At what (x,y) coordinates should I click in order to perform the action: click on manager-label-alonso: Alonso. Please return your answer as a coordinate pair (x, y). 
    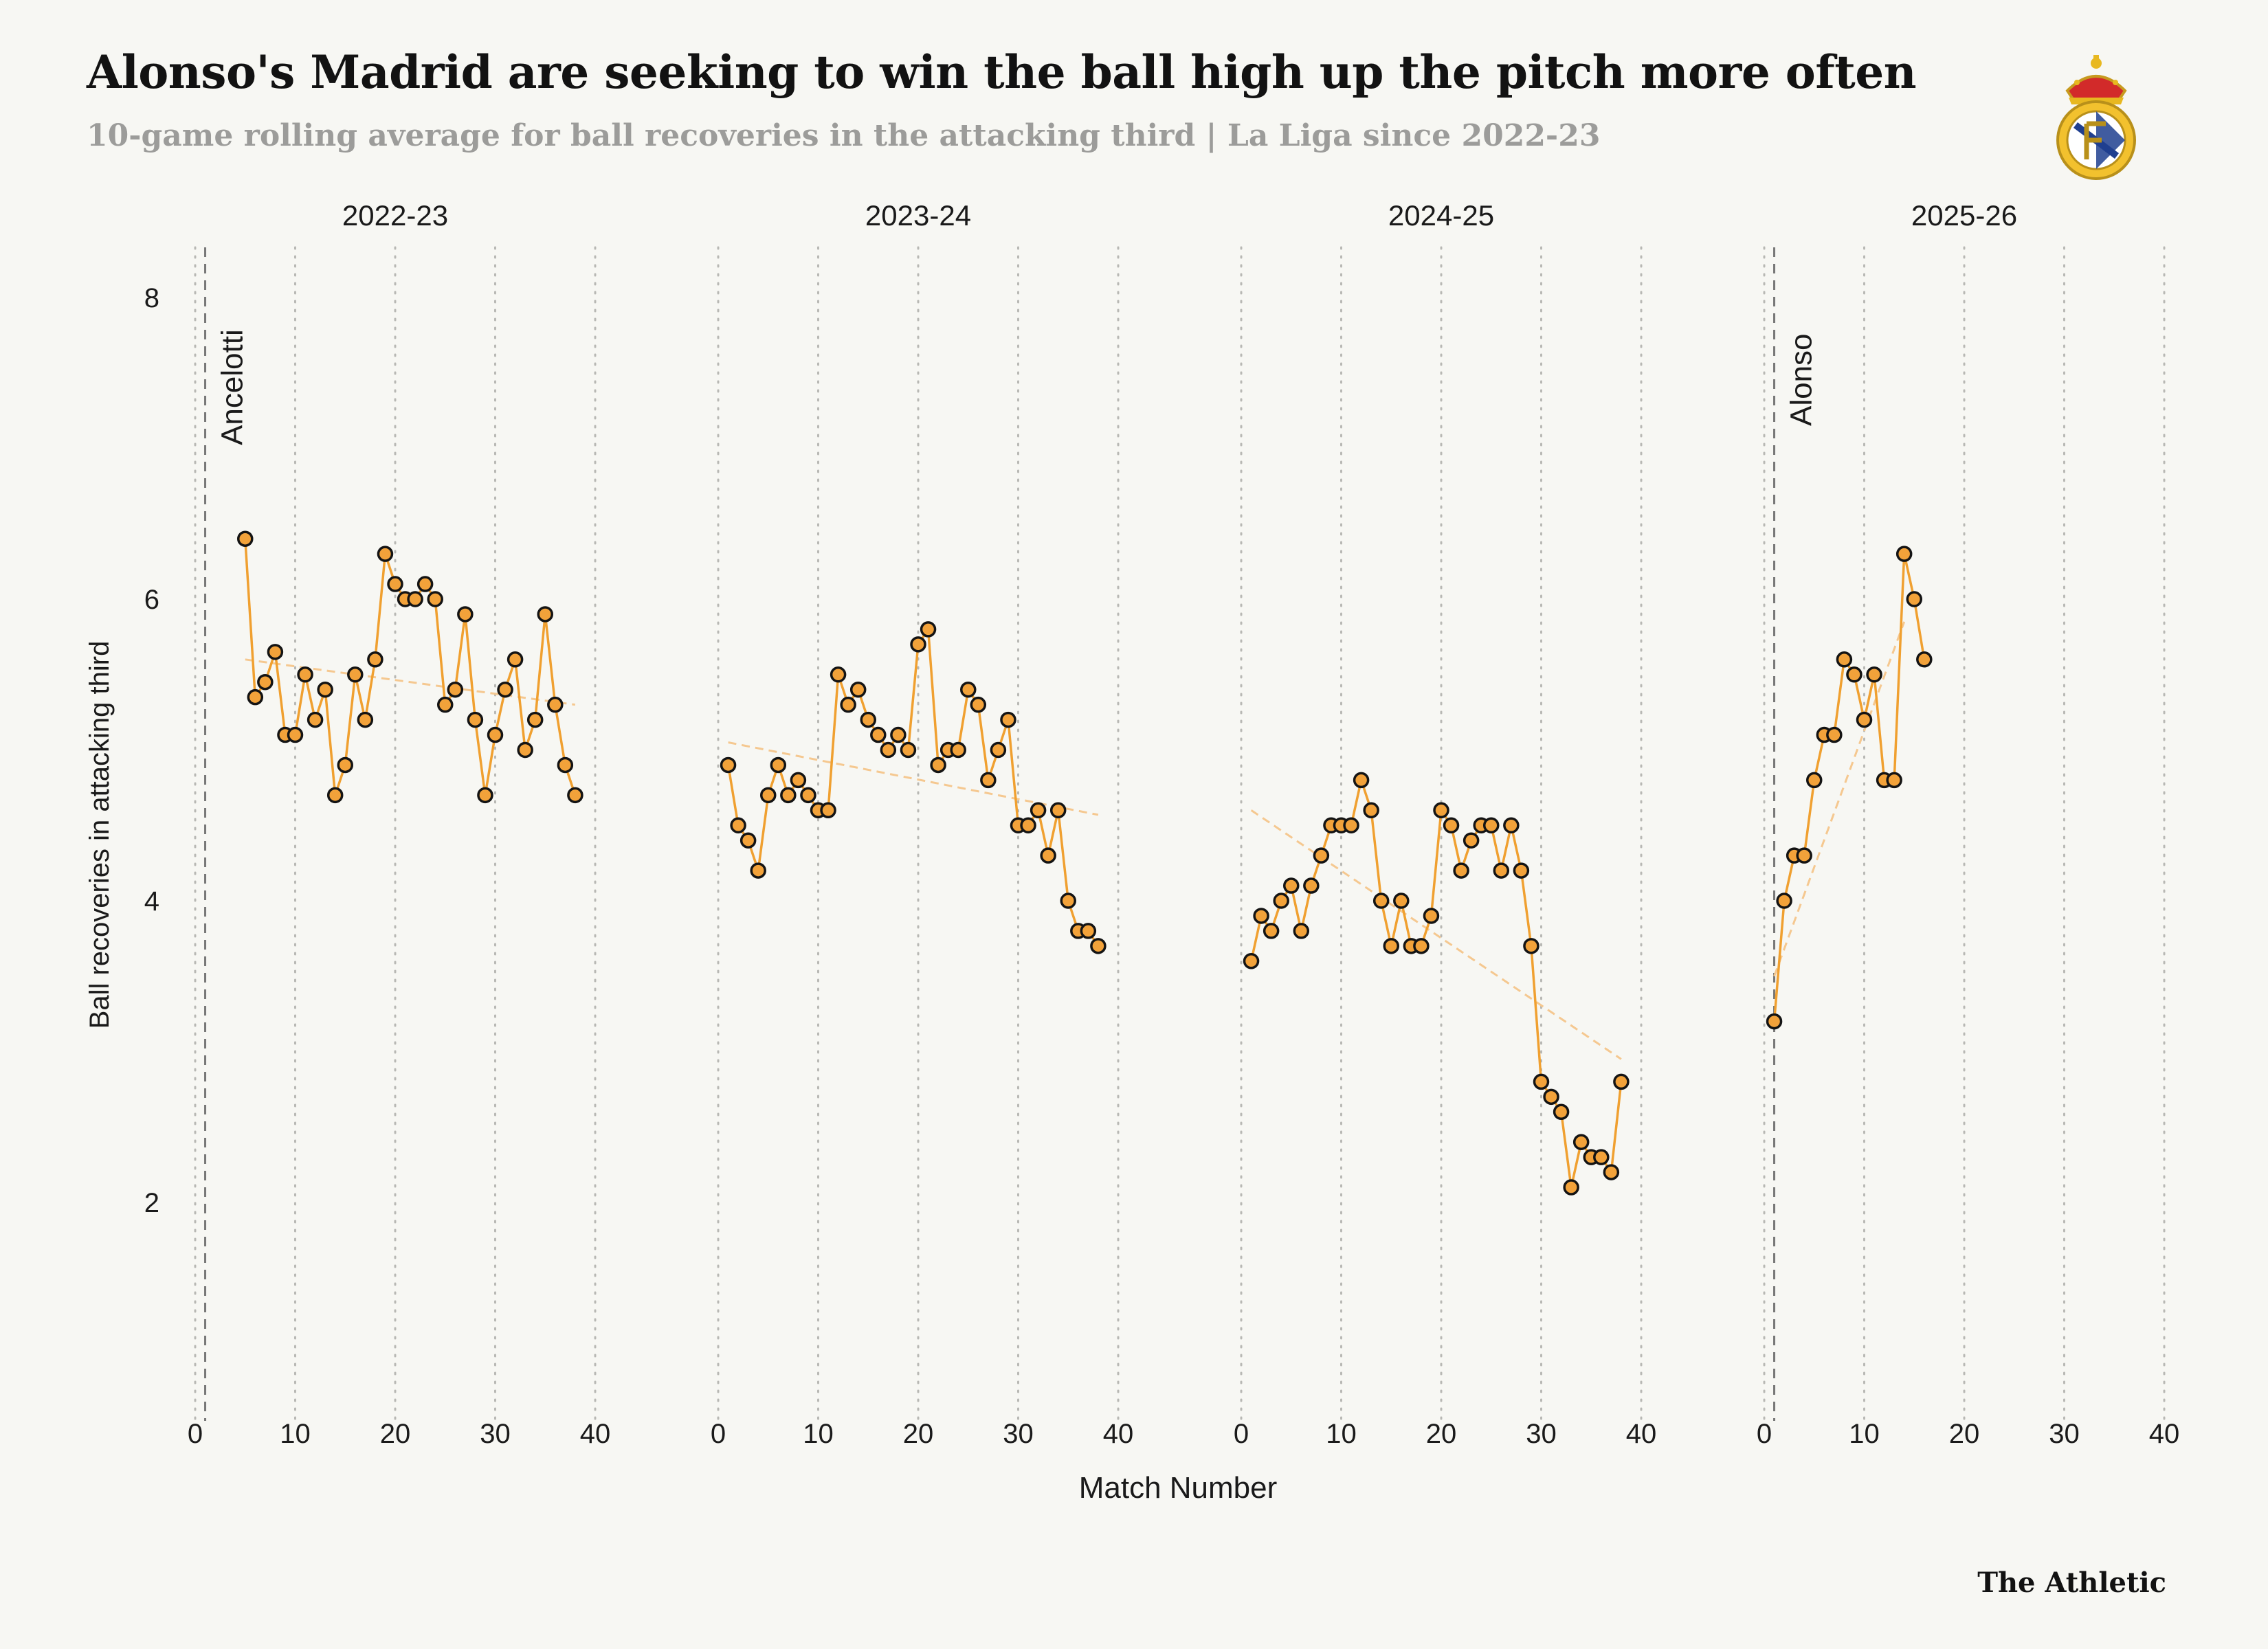
    Looking at the image, I should click on (1802, 380).